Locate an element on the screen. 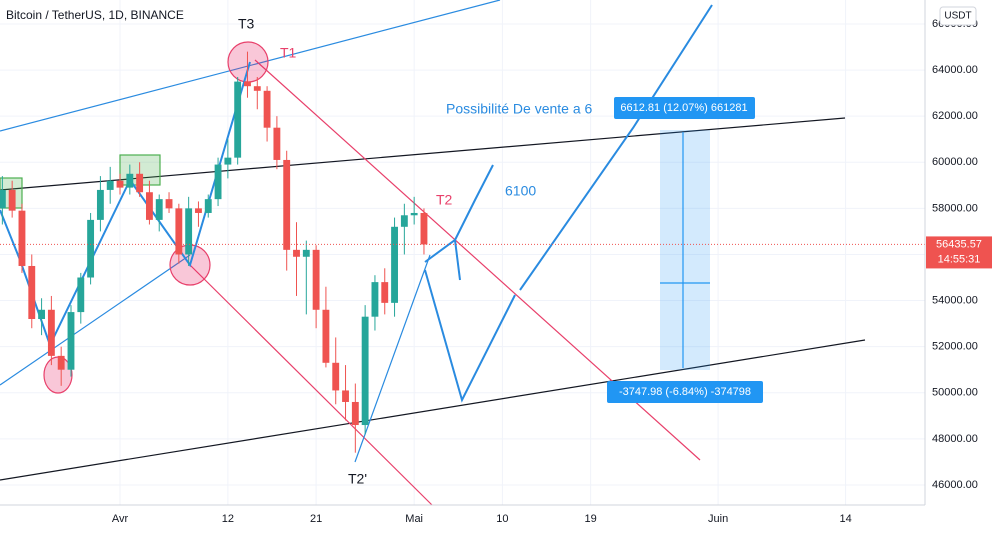 This screenshot has width=992, height=533. measure-label: -3747.98 (-6.84%) -374798 is located at coordinates (685, 392).